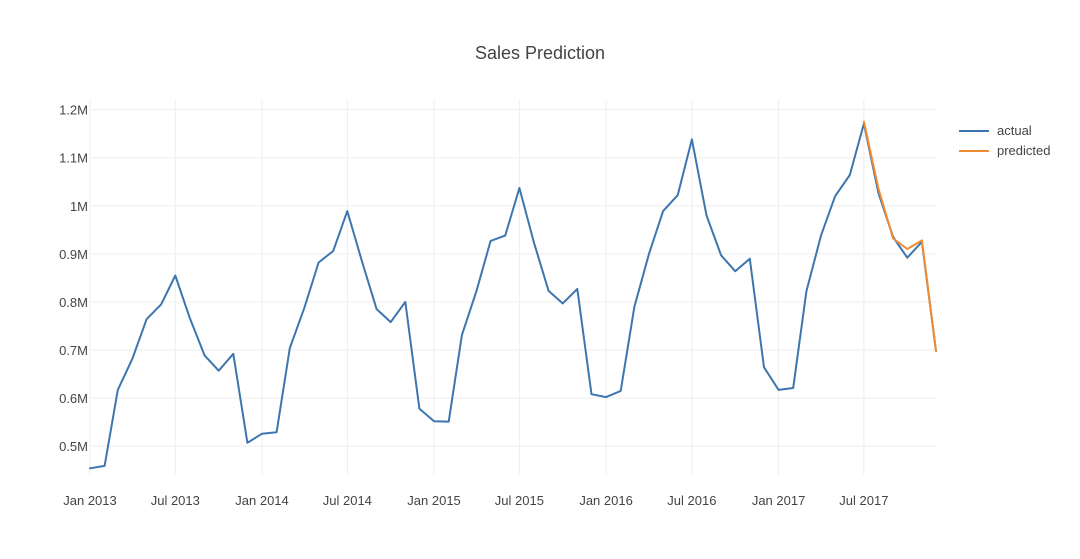  I want to click on x-tick-label: Jul 2016, so click(691, 500).